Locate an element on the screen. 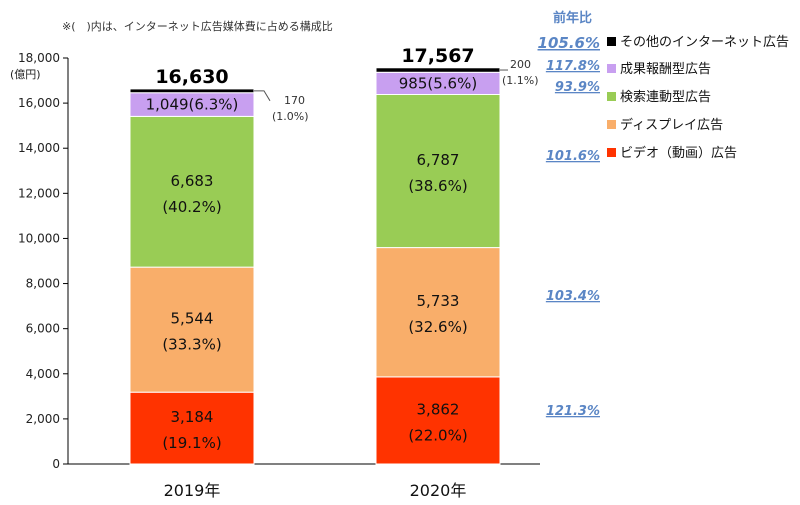 The image size is (800, 505). legend-swatch-video is located at coordinates (611, 152).